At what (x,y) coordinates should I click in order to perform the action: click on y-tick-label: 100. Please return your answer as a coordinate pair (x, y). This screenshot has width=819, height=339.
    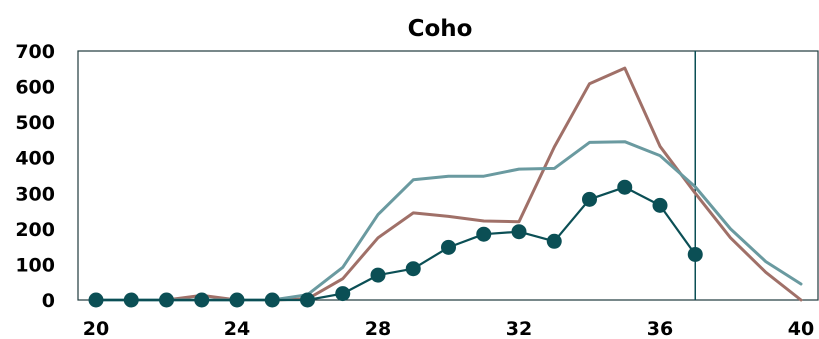
    Looking at the image, I should click on (35, 265).